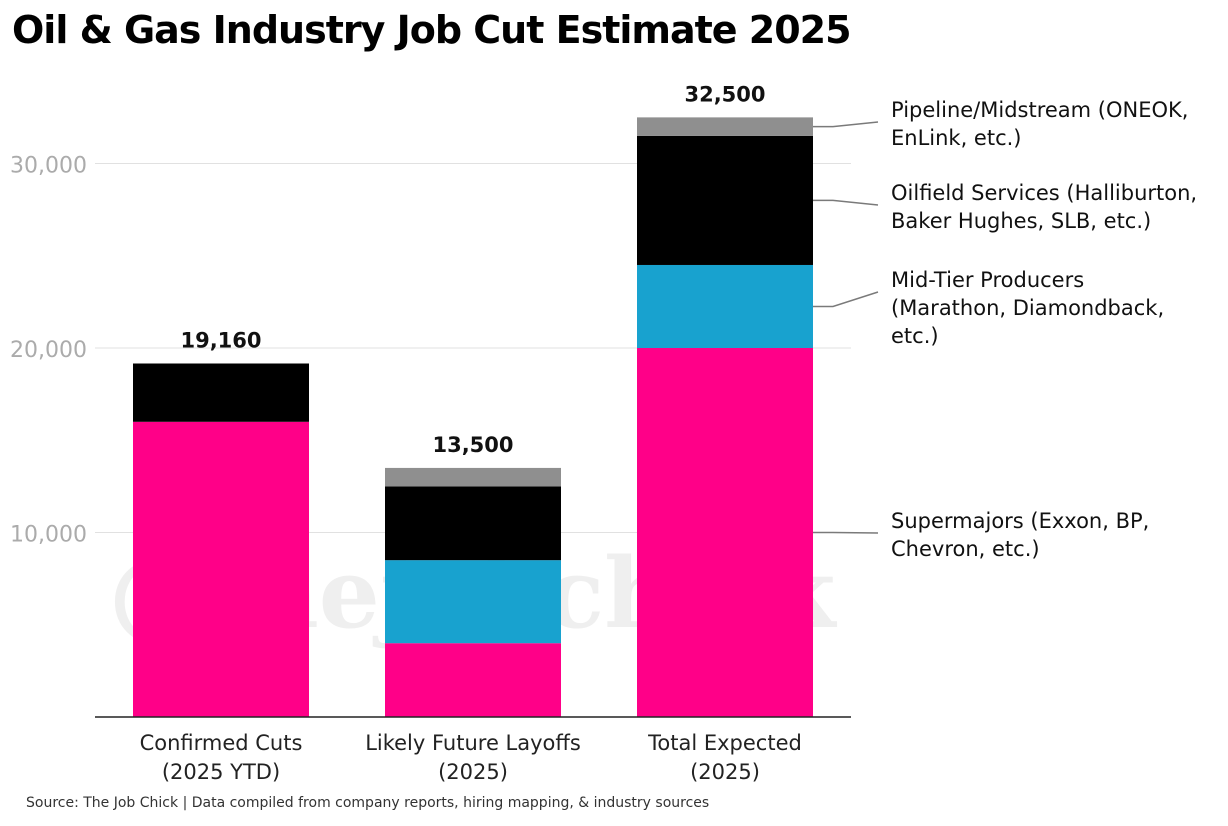 The height and width of the screenshot is (826, 1228). What do you see at coordinates (965, 549) in the screenshot?
I see `legend-label: Chevron, etc.)` at bounding box center [965, 549].